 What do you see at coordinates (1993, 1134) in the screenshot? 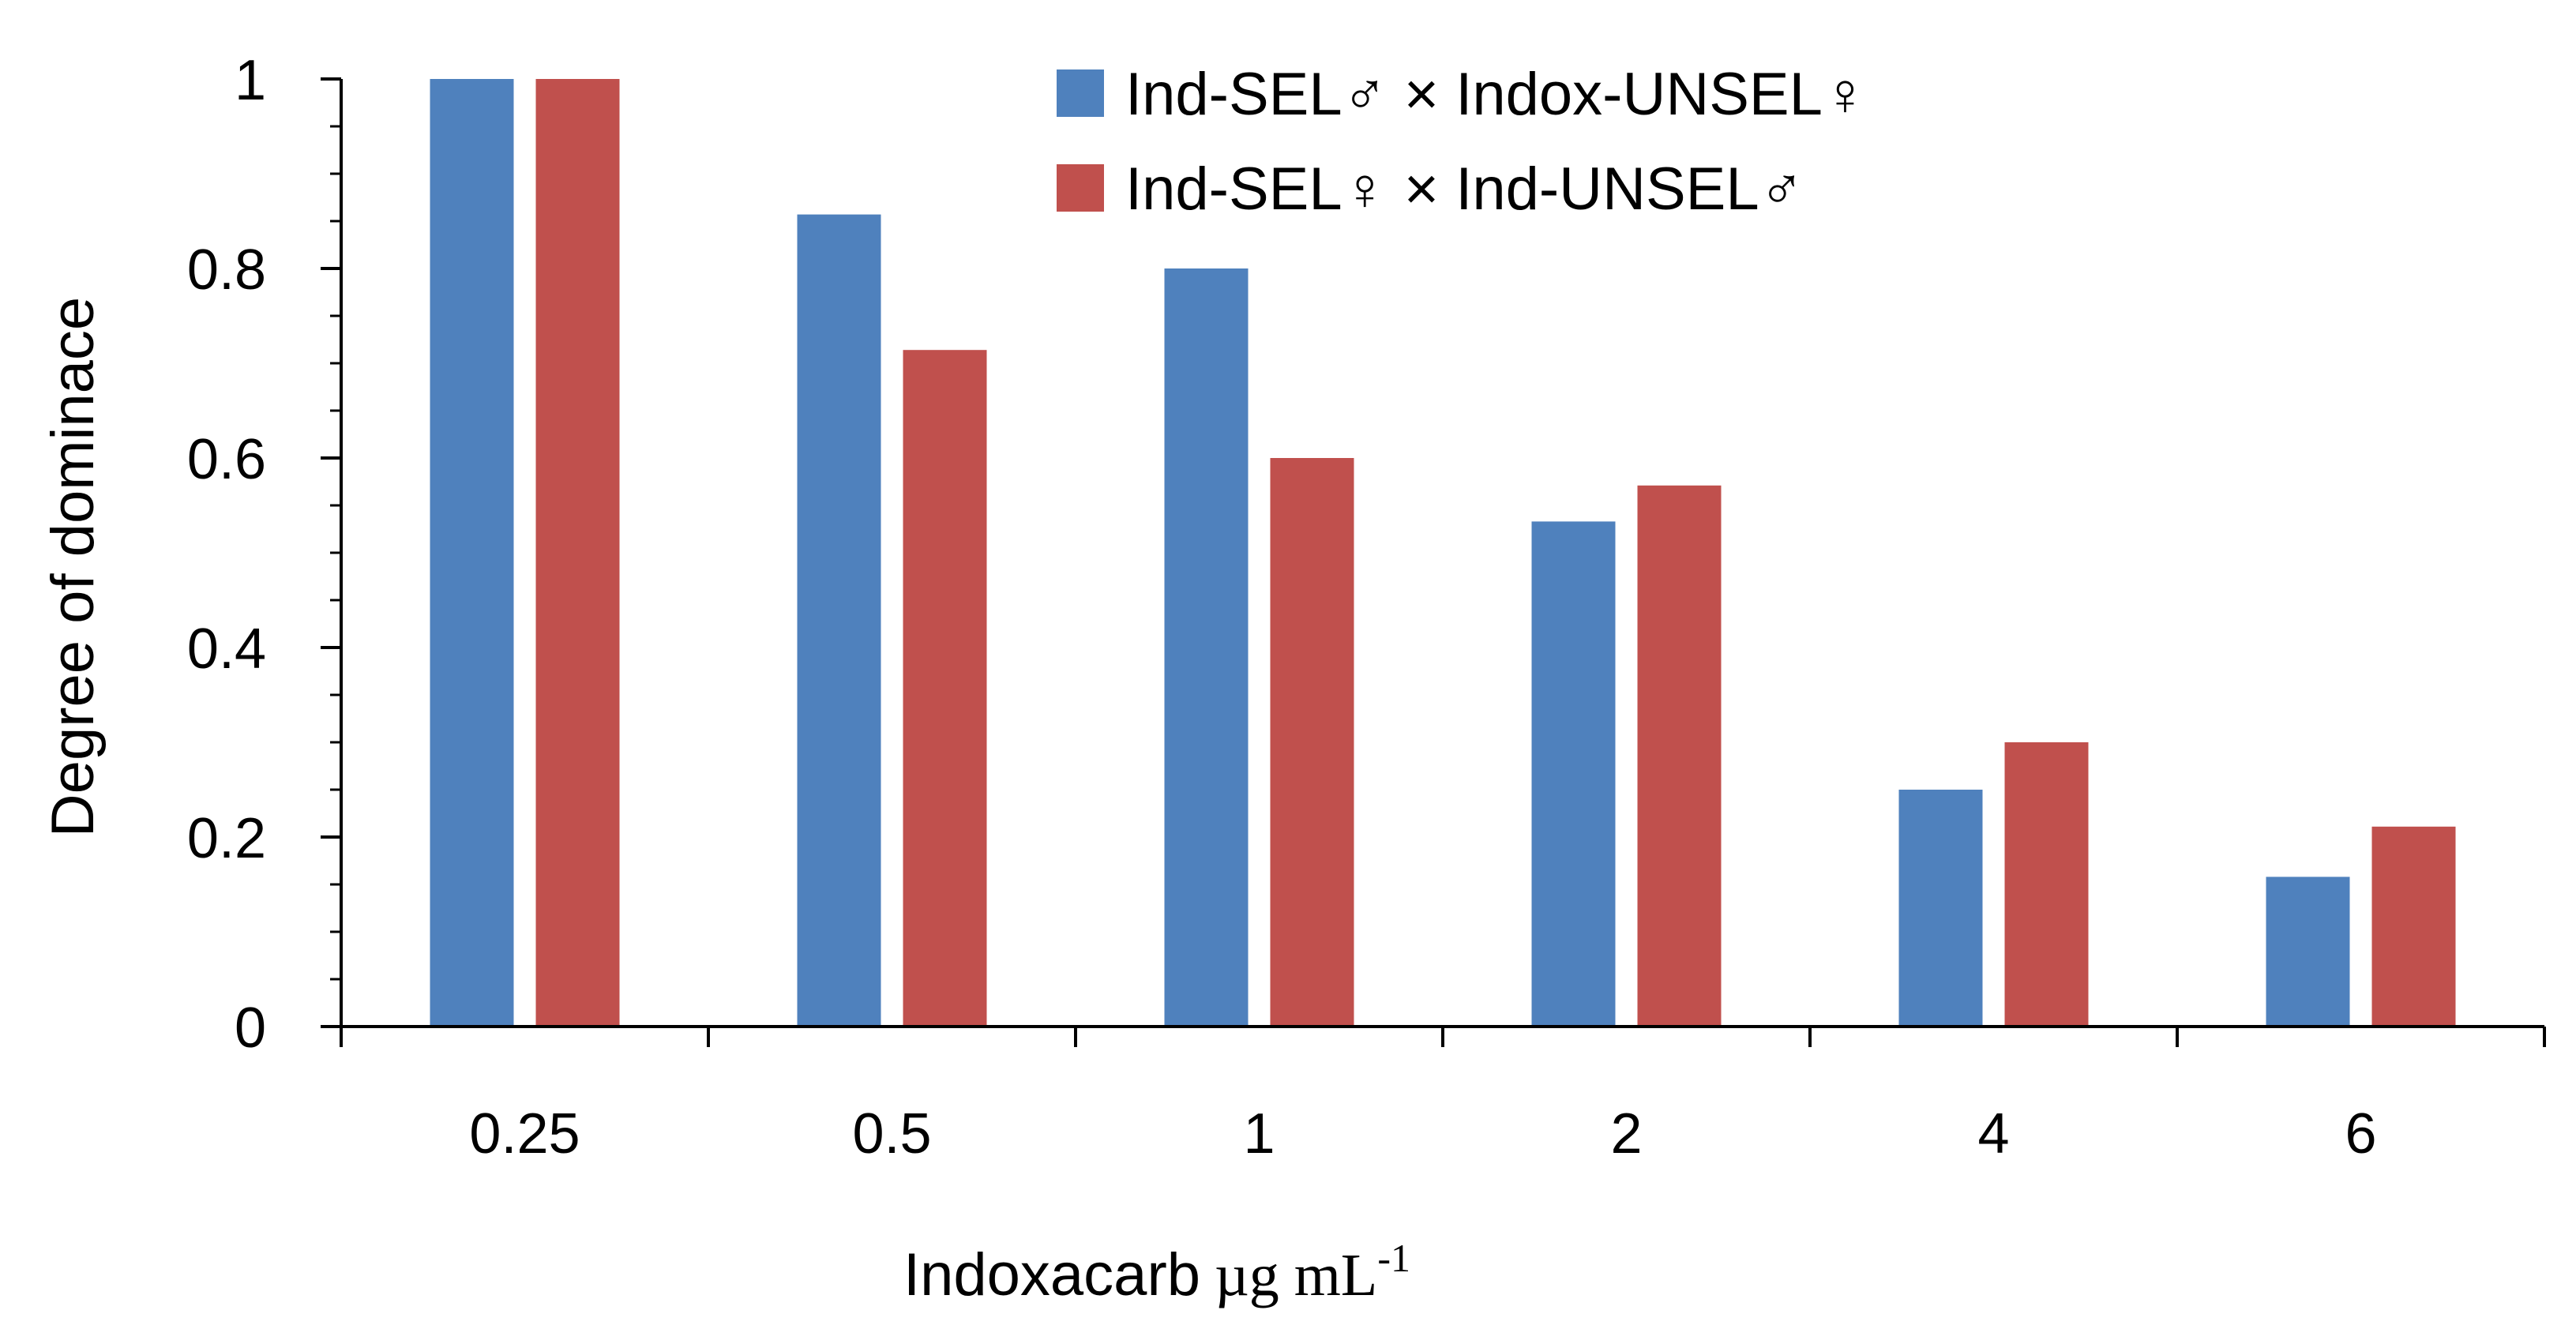
I see `x-tick-label: 4` at bounding box center [1993, 1134].